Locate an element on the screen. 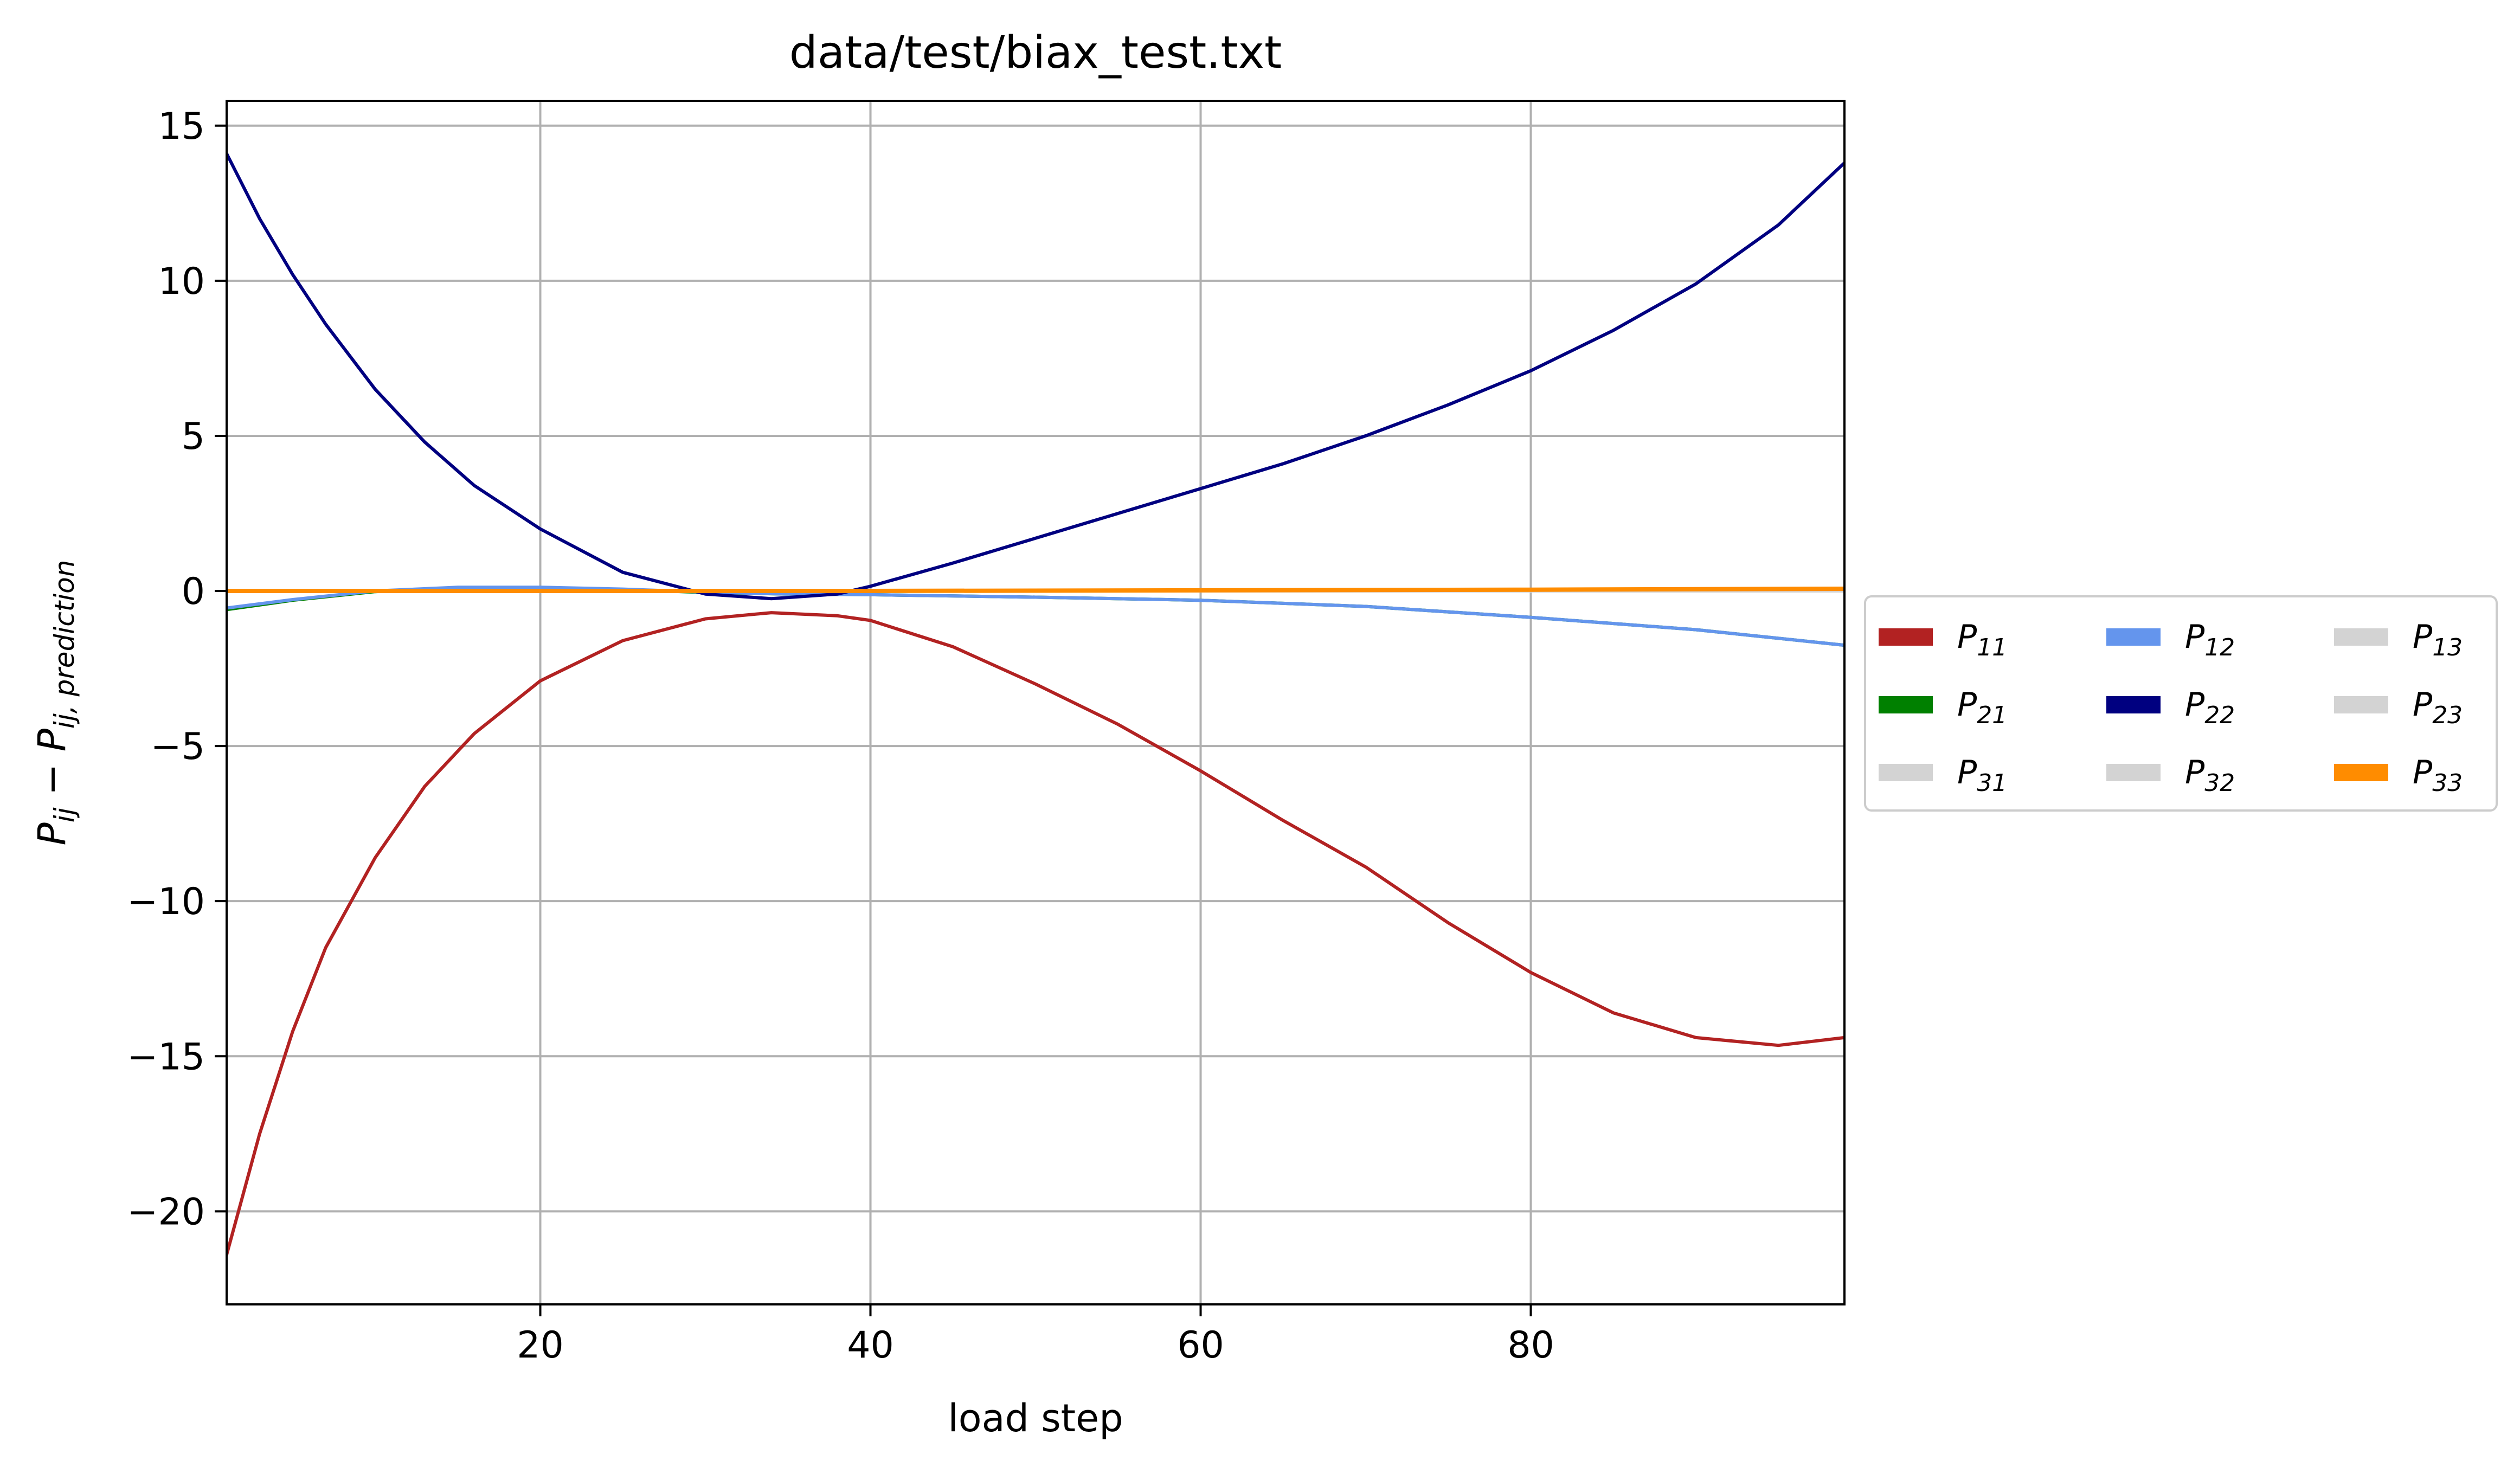 The width and height of the screenshot is (2520, 1473). x-axis-label: load step is located at coordinates (1035, 1418).